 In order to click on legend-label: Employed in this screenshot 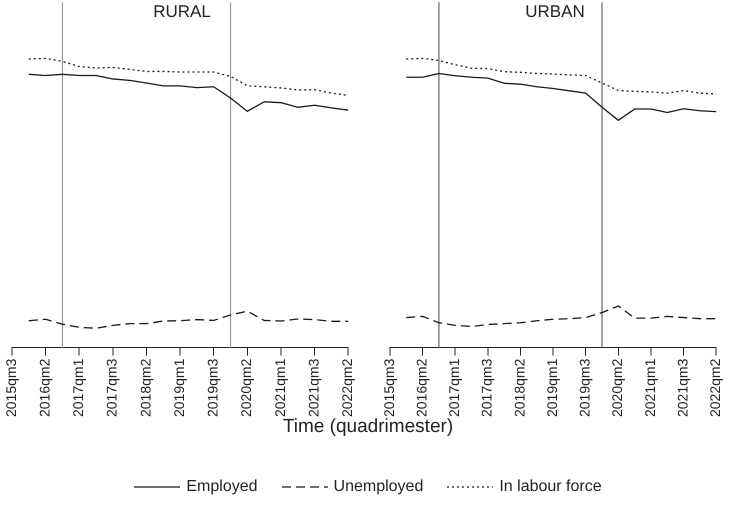, I will do `click(222, 487)`.